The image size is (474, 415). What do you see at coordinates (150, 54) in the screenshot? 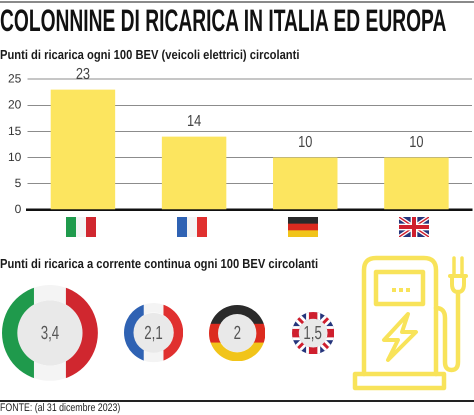
I see `chart-subtitle: Punti di ricarica ogni 100 BEV (veicoli elettrici) circolanti` at bounding box center [150, 54].